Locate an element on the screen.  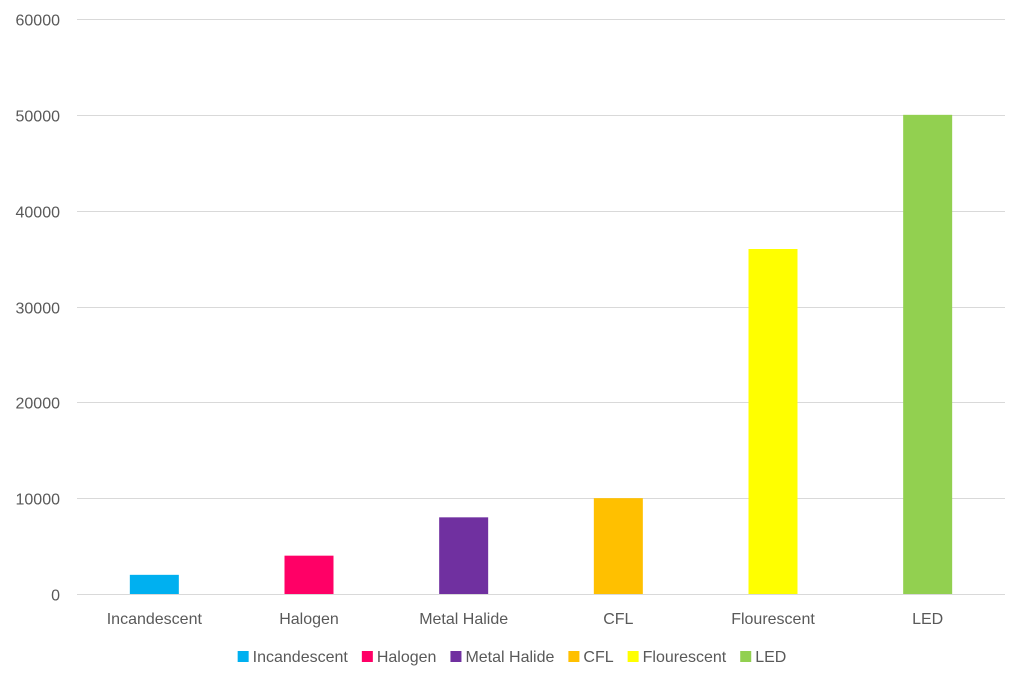
legend-item-halogen: Halogen is located at coordinates (399, 657).